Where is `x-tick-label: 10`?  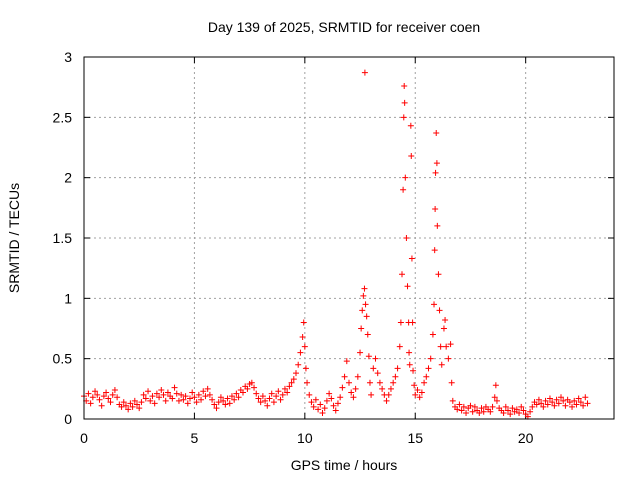
x-tick-label: 10 is located at coordinates (305, 438).